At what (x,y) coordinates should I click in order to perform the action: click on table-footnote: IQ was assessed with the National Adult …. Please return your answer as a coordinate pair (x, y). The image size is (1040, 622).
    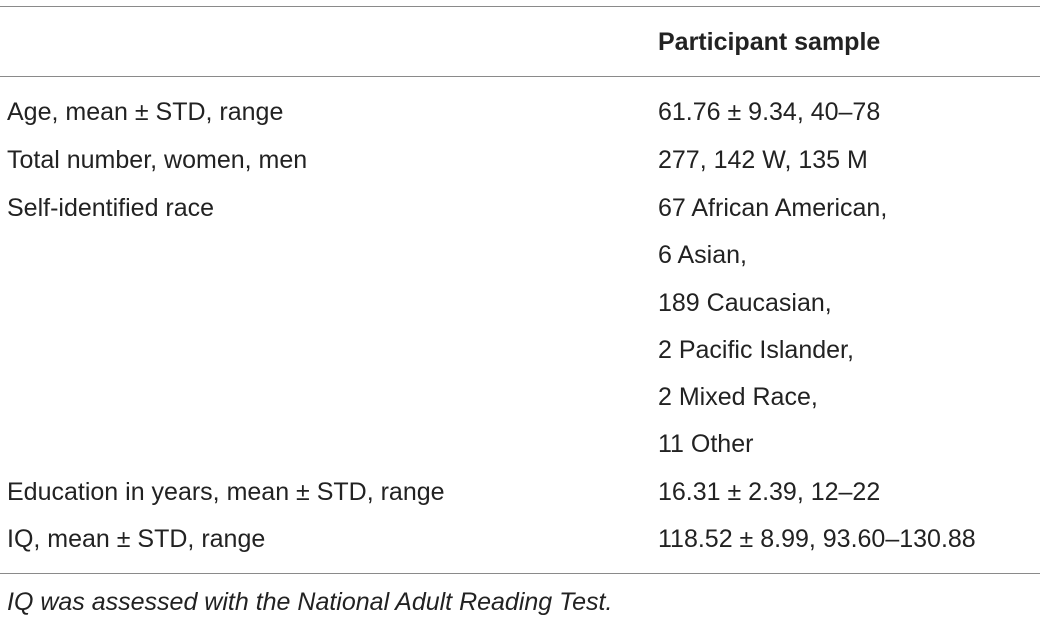
    Looking at the image, I should click on (310, 602).